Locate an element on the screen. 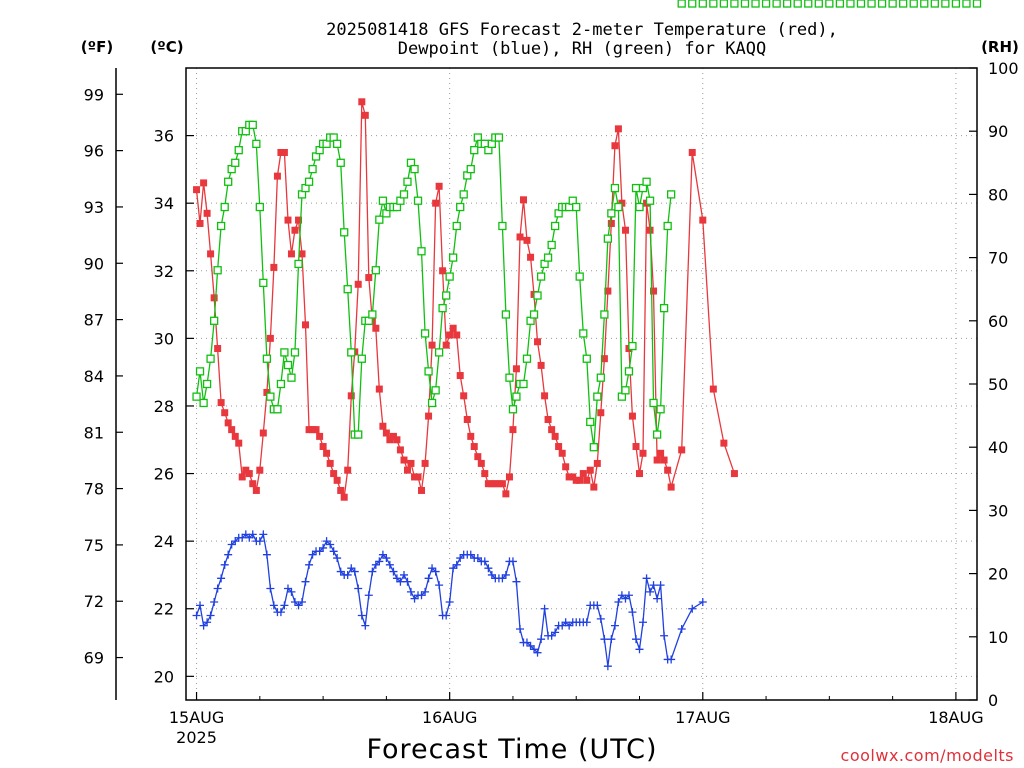  rh-tick-label: 10 is located at coordinates (998, 637).